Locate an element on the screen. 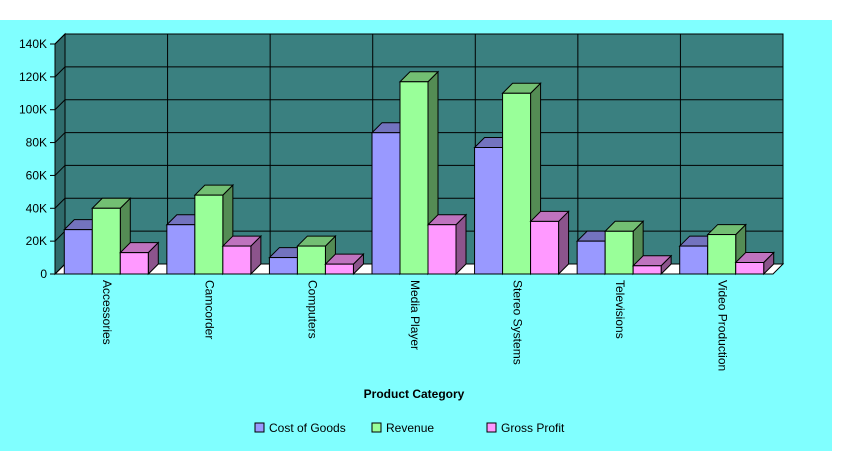 This screenshot has width=843, height=470. y-tick-label: 80K is located at coordinates (36, 143).